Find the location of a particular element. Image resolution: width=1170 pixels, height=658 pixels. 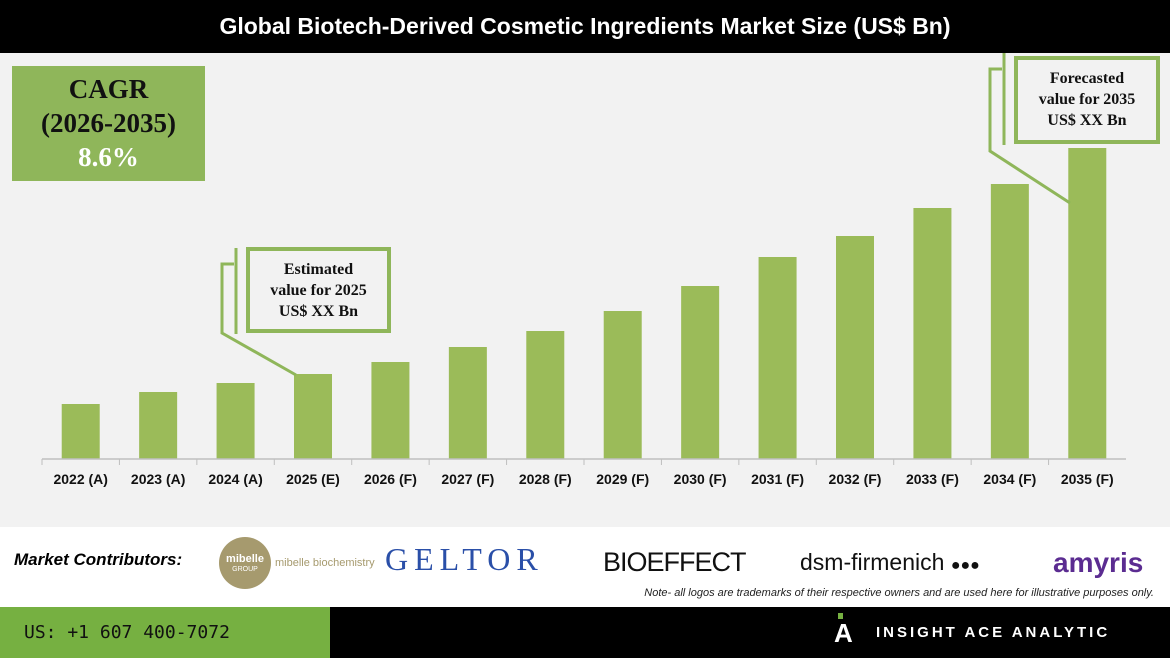

x-tick-label: 2035 (F) is located at coordinates (1087, 479).